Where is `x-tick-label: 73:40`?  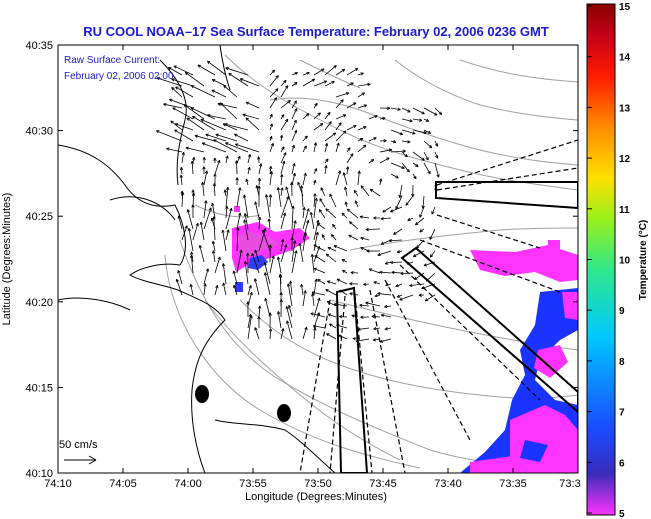 x-tick-label: 73:40 is located at coordinates (448, 484).